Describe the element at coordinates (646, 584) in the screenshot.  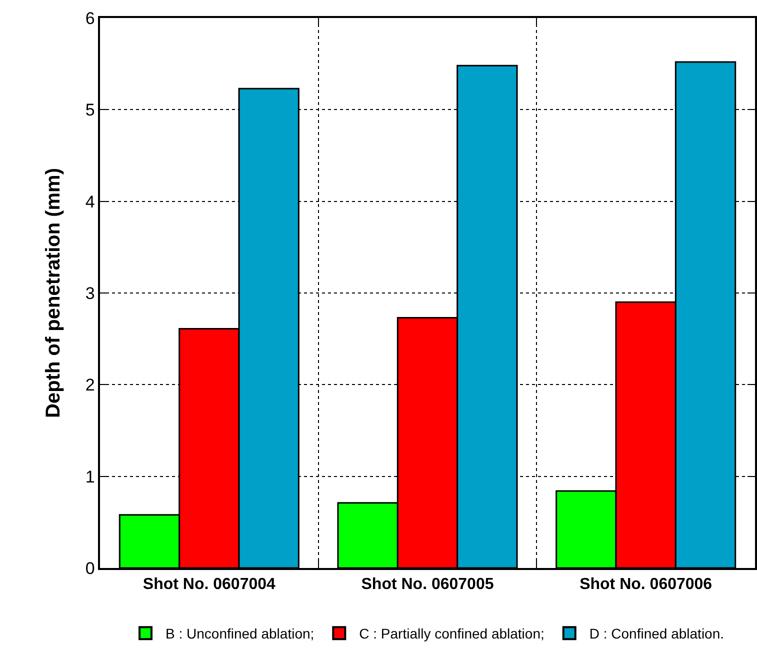
I see `x-tick-label: Shot No. 0607006` at that location.